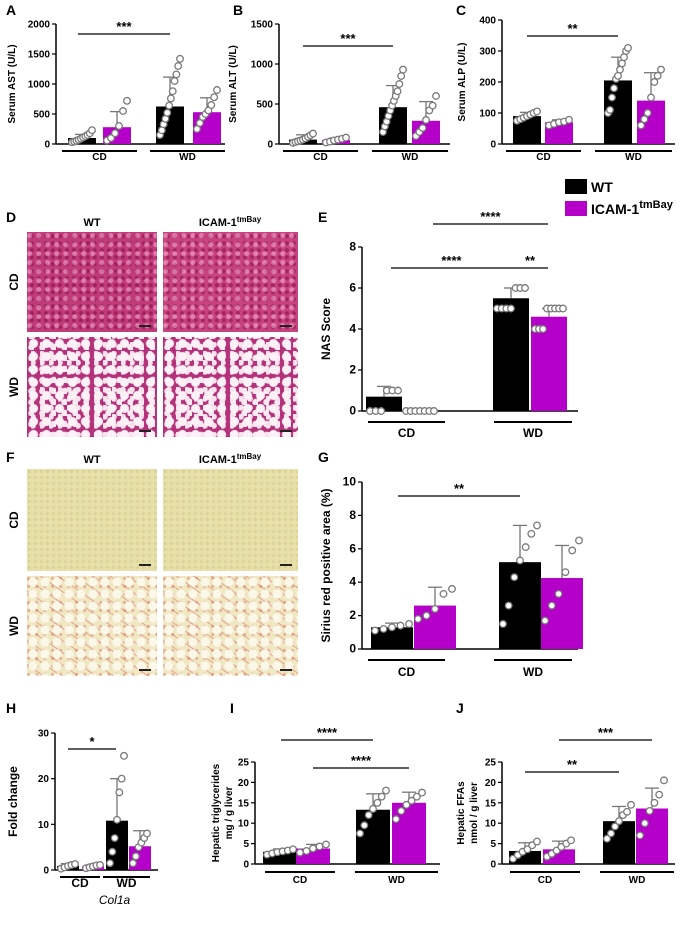 The height and width of the screenshot is (934, 685). I want to click on micro-f-col-wt: WT, so click(91, 460).